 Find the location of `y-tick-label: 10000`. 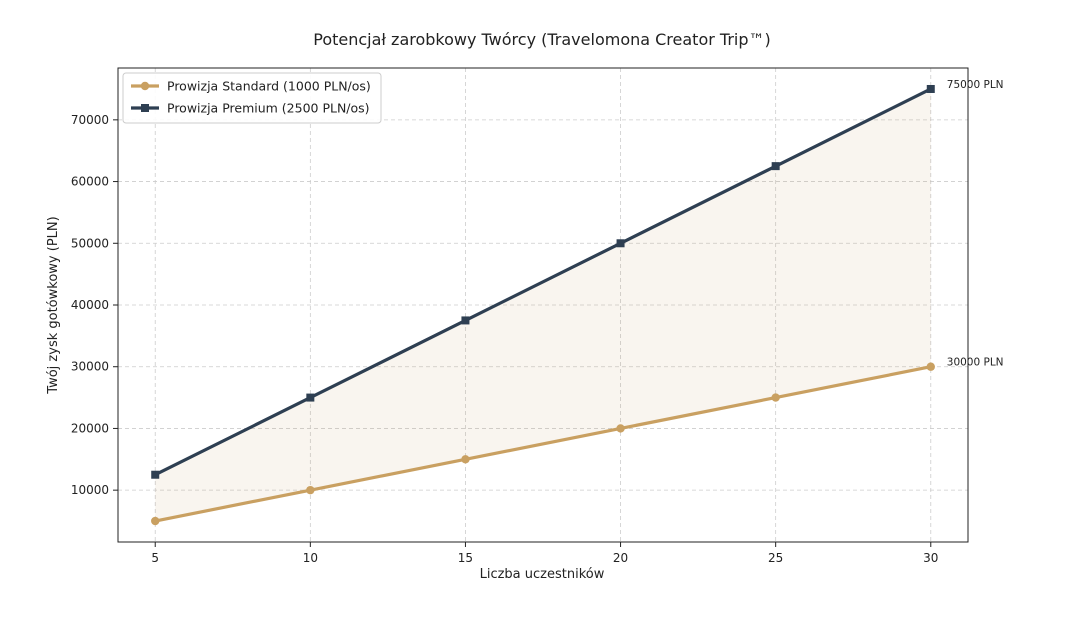

y-tick-label: 10000 is located at coordinates (90, 490).